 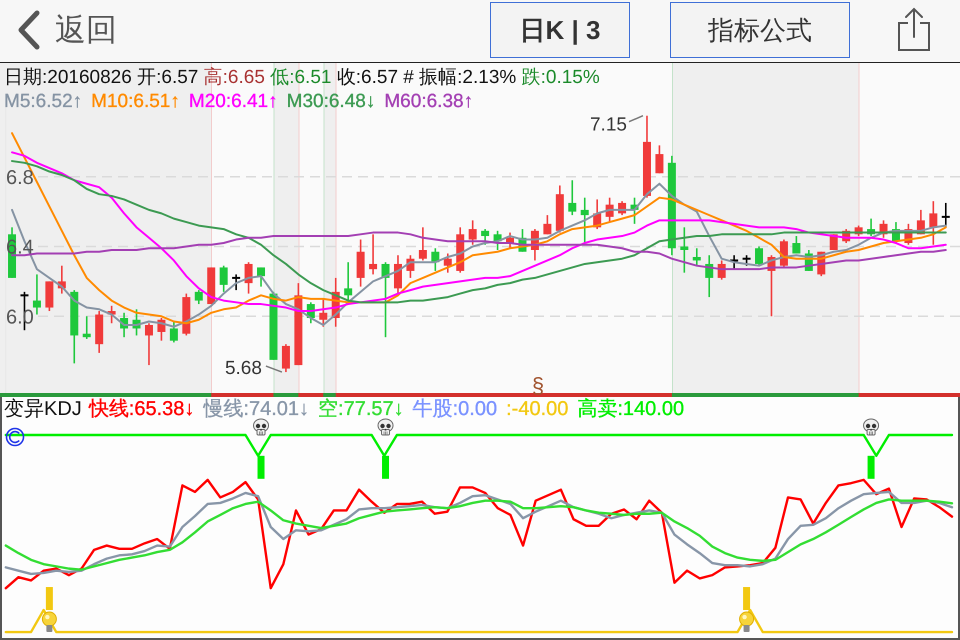 What do you see at coordinates (43, 102) in the screenshot?
I see `text: M5:6.52↑` at bounding box center [43, 102].